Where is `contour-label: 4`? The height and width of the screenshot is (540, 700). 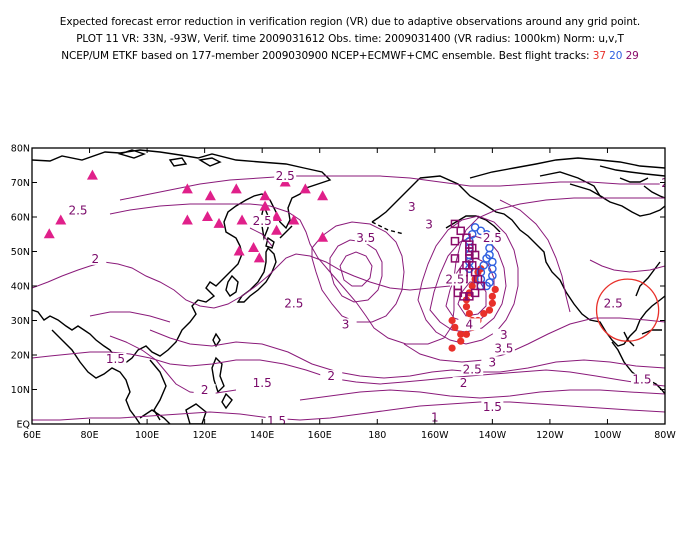
contour-label: 4 is located at coordinates (470, 324).